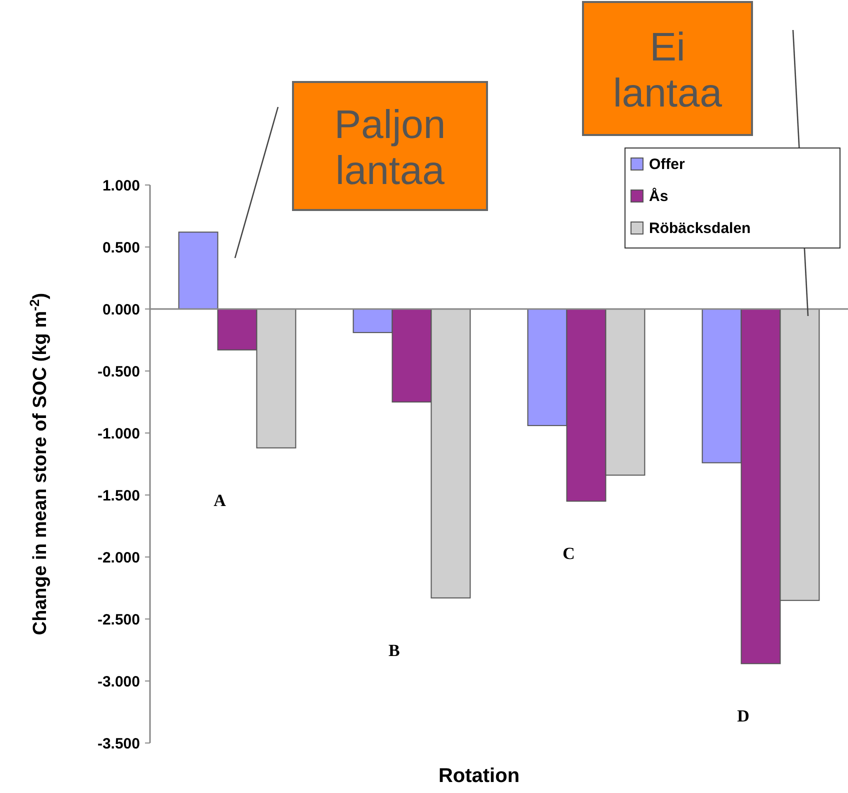  Describe the element at coordinates (118, 743) in the screenshot. I see `y-tick-label: -3.500` at that location.